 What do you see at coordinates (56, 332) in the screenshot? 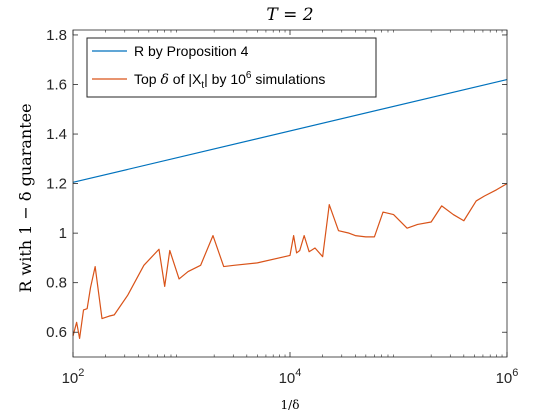
I see `y-tick-label: 0.6` at bounding box center [56, 332].